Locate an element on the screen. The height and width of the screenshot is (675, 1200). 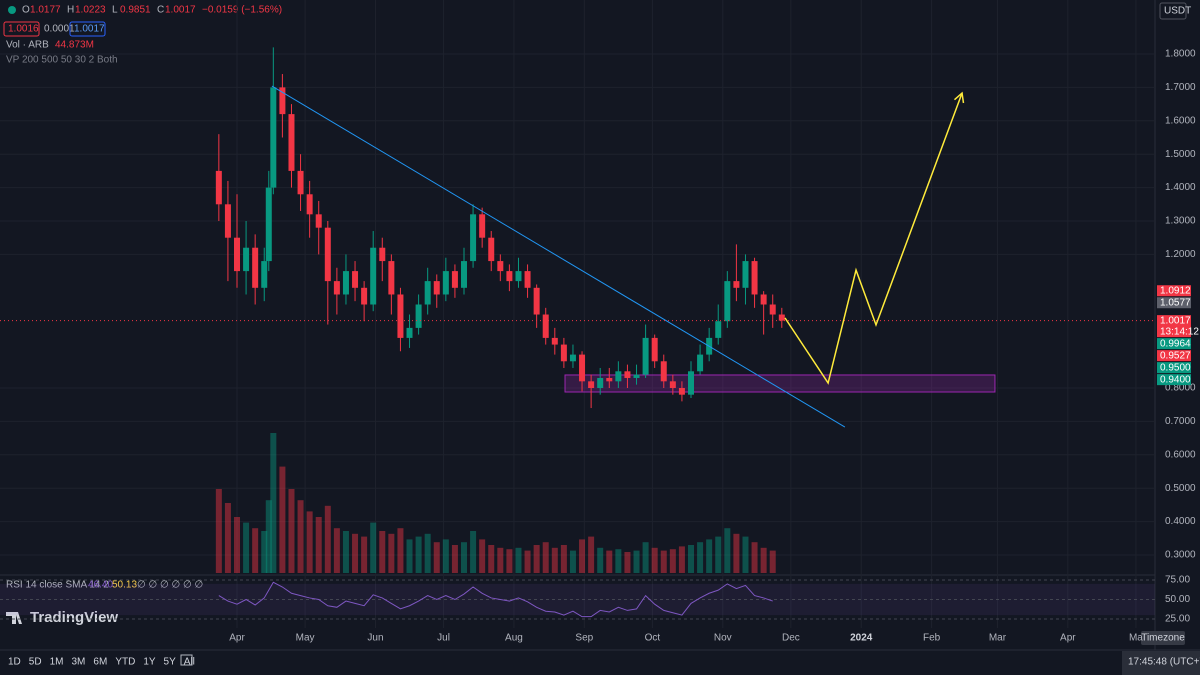
projection-path is located at coordinates (873, 238).